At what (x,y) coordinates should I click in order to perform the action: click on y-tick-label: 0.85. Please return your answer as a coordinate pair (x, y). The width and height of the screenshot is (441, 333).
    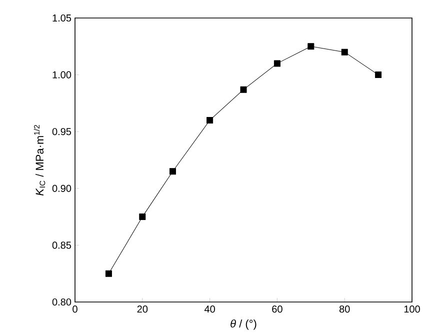
    Looking at the image, I should click on (62, 245).